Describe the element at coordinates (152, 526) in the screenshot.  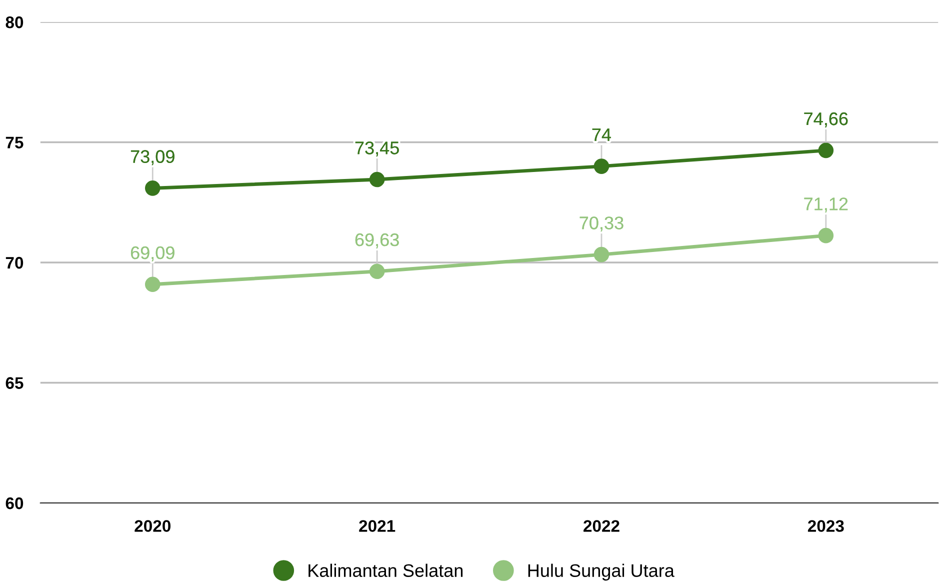
I see `x-tick-label: 2020` at that location.